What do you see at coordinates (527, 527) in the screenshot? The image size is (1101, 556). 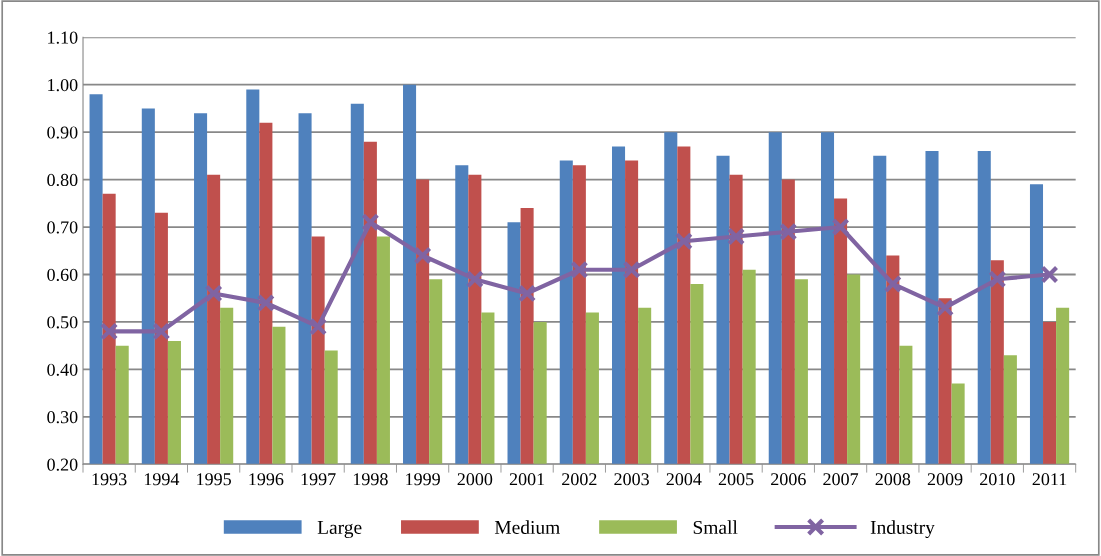 I see `legend-label: Medium` at bounding box center [527, 527].